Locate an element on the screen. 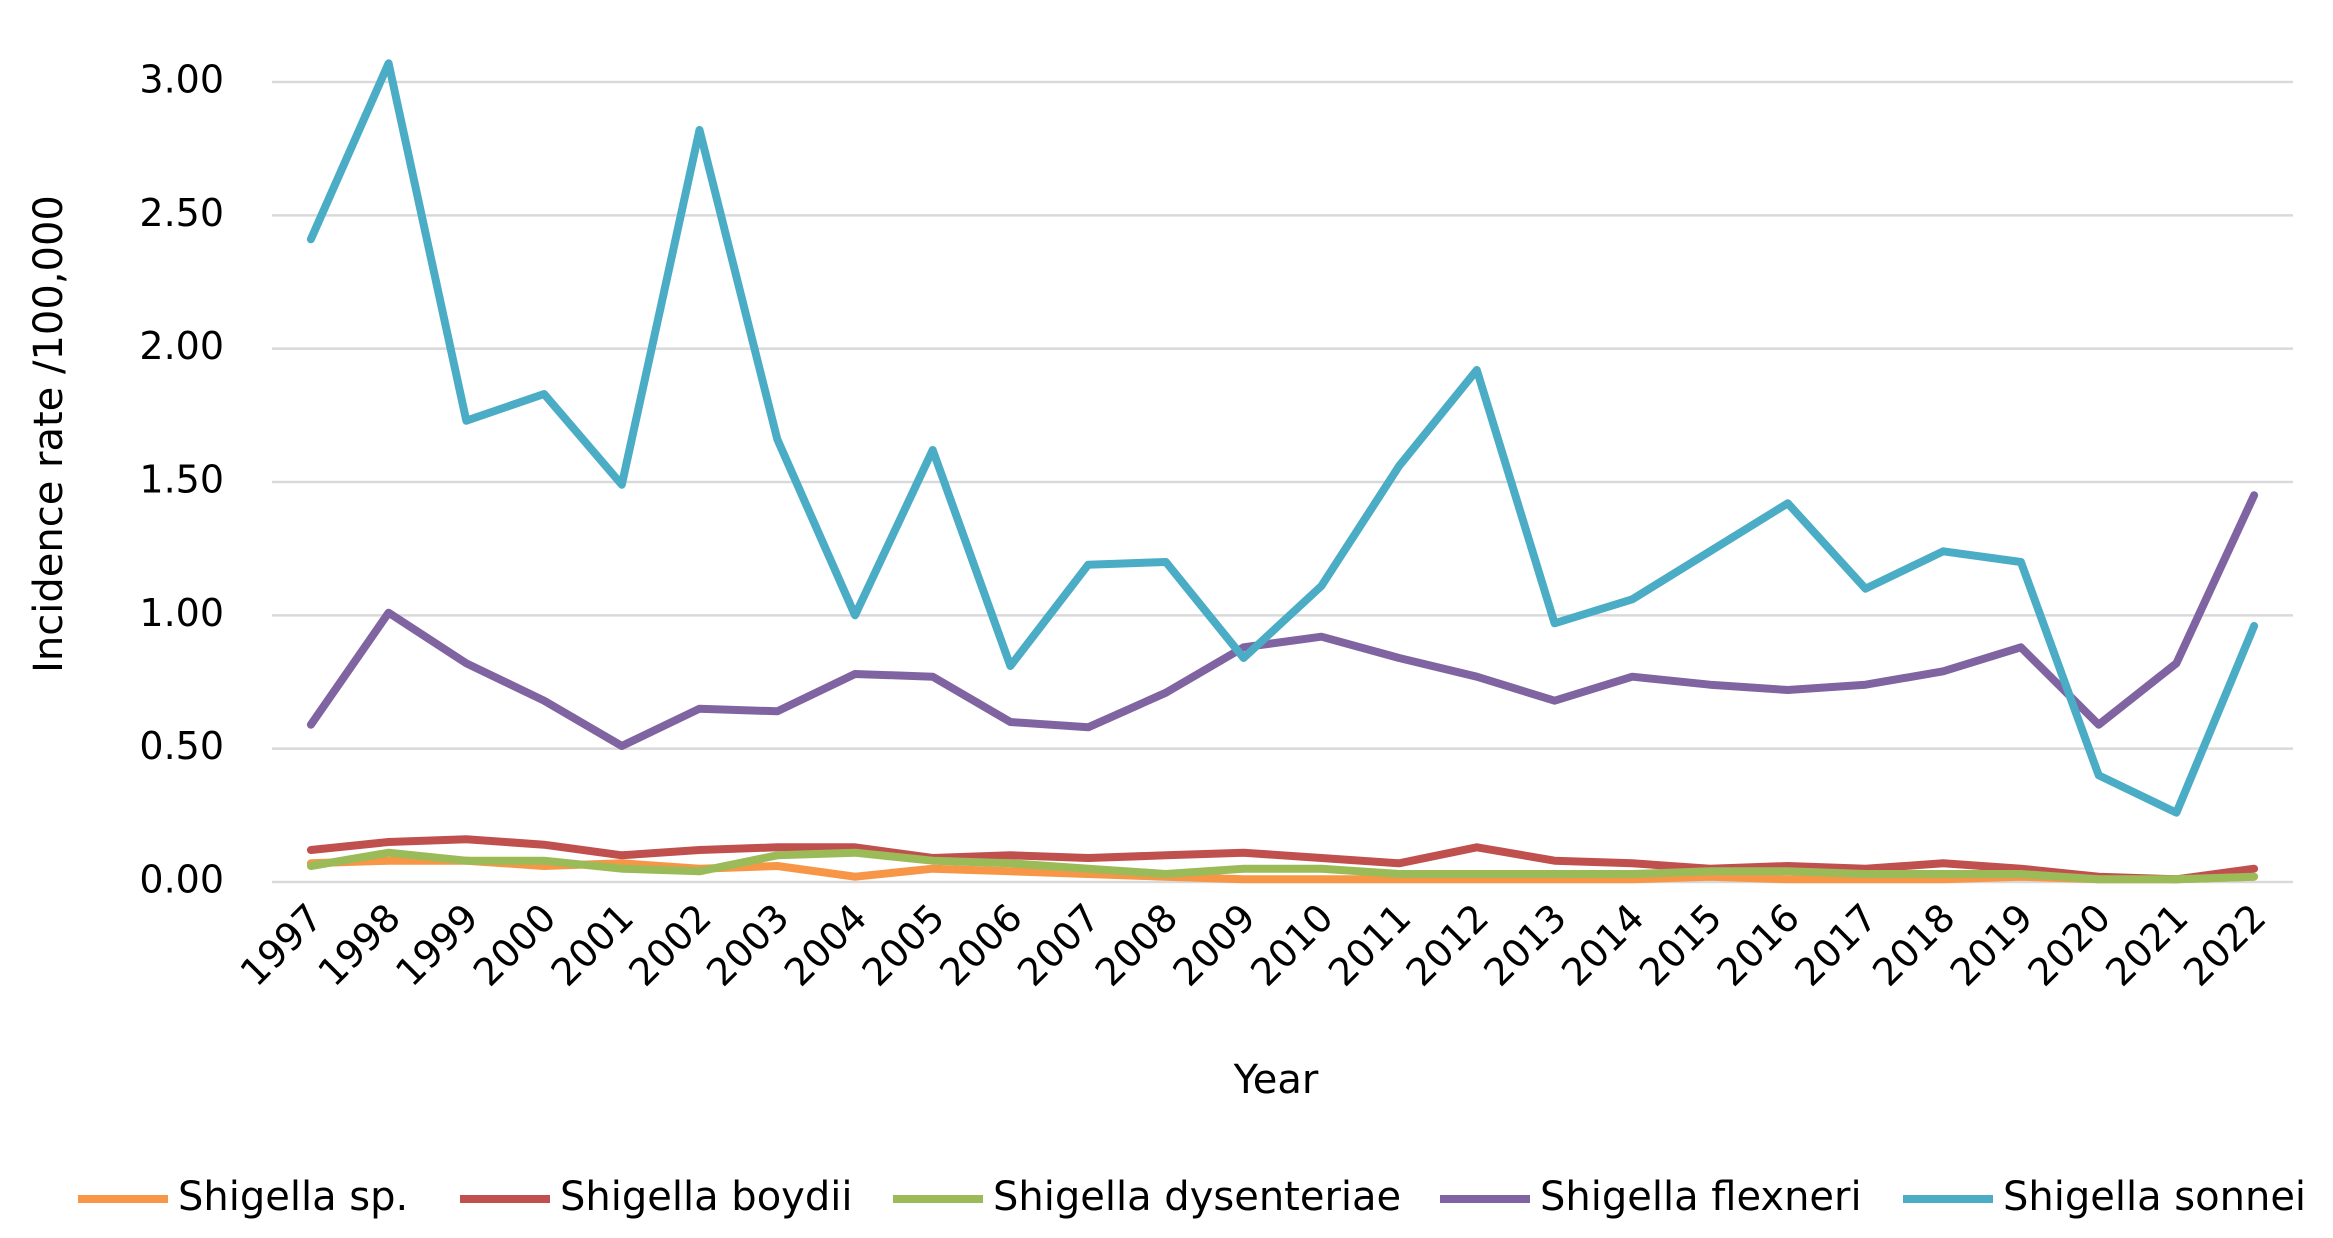 The width and height of the screenshot is (2333, 1238). legend-label-shigella-flexneri: Shigella flexneri is located at coordinates (1701, 1197).